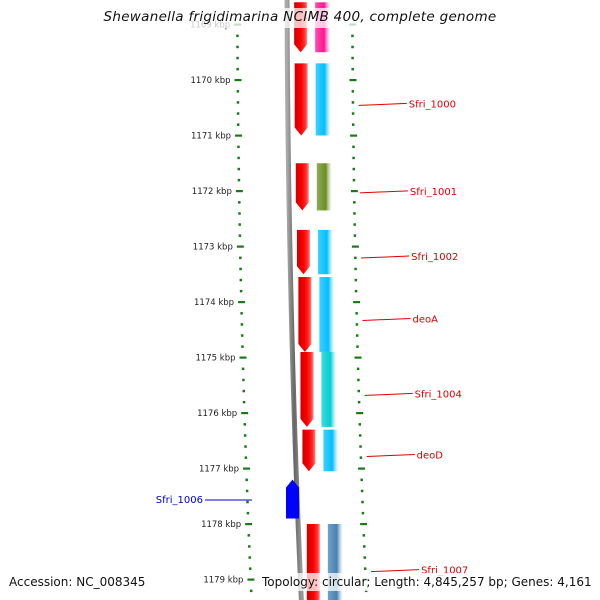 The width and height of the screenshot is (600, 600). Describe the element at coordinates (314, 301) in the screenshot. I see `gene-features` at that location.